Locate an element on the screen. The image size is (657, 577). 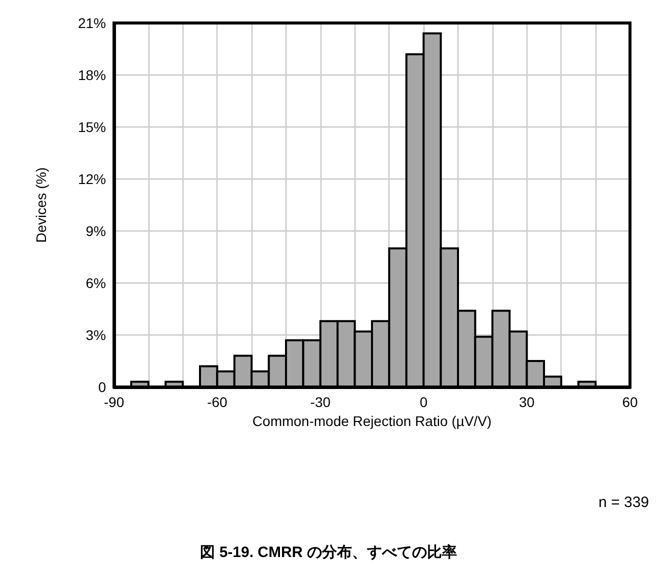
y-tick-label: 18% is located at coordinates (92, 75).